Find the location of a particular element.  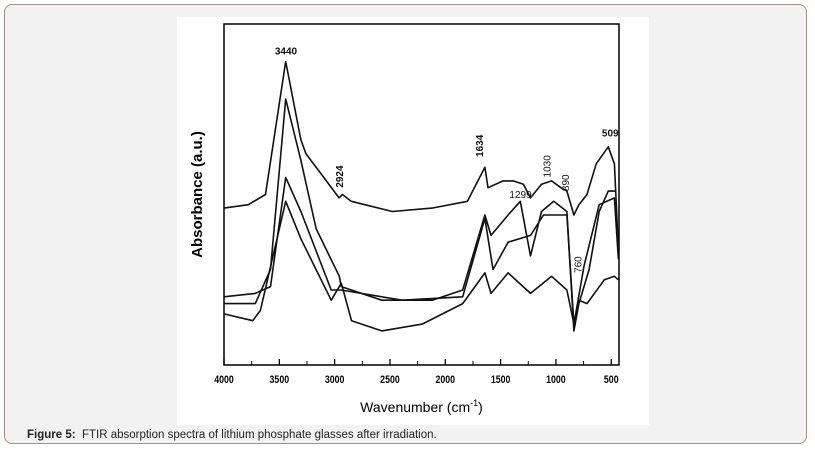

y-axis-label: Absorbance (a.u.) is located at coordinates (197, 194).